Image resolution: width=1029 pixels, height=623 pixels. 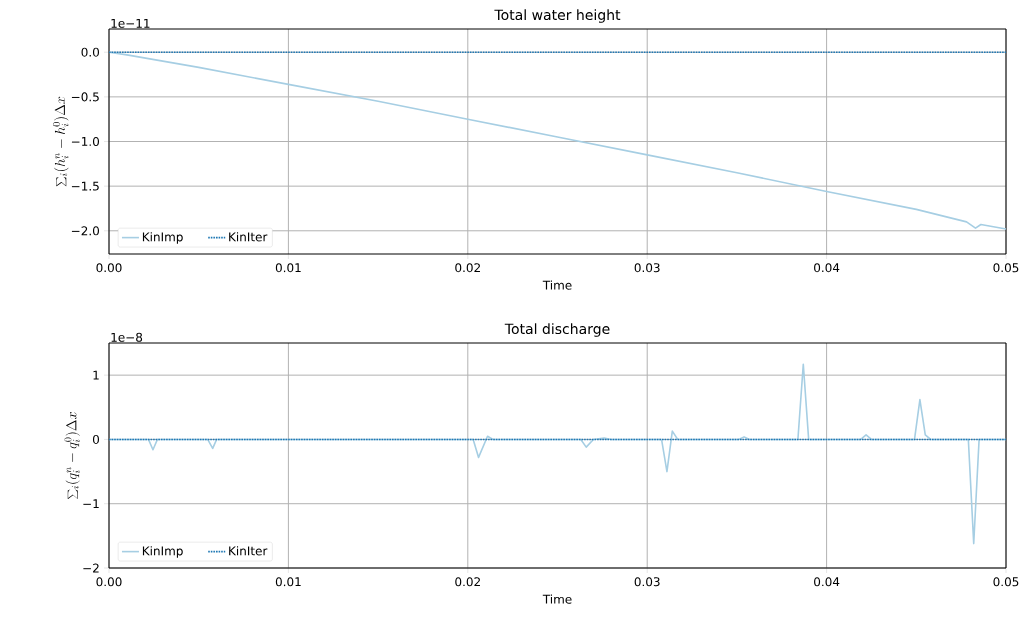 What do you see at coordinates (127, 337) in the screenshot?
I see `text: 1e−8` at bounding box center [127, 337].